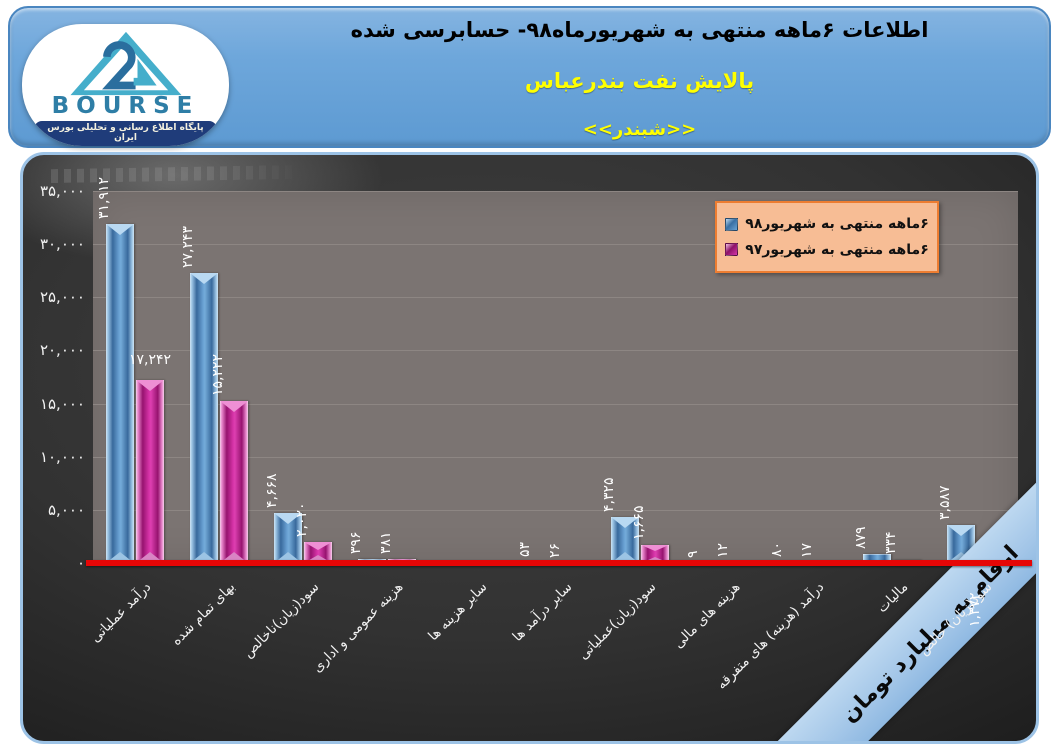 Image resolution: width=1059 pixels, height=751 pixels. Describe the element at coordinates (559, 563) in the screenshot. I see `zero-axis-line` at that location.